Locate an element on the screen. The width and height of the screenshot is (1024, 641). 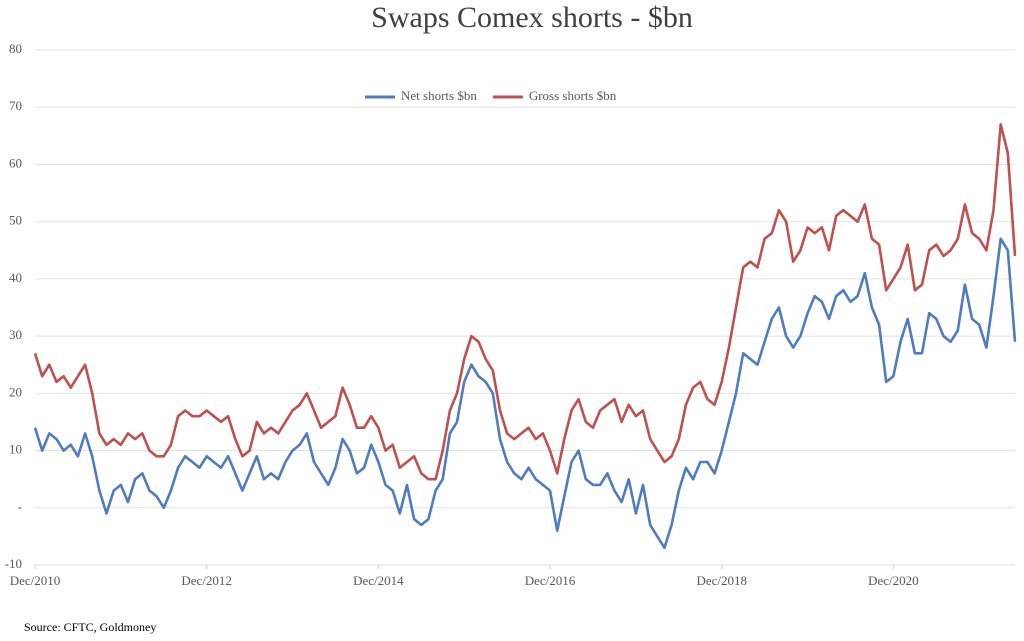
y-tick-label: 70 is located at coordinates (15, 105).